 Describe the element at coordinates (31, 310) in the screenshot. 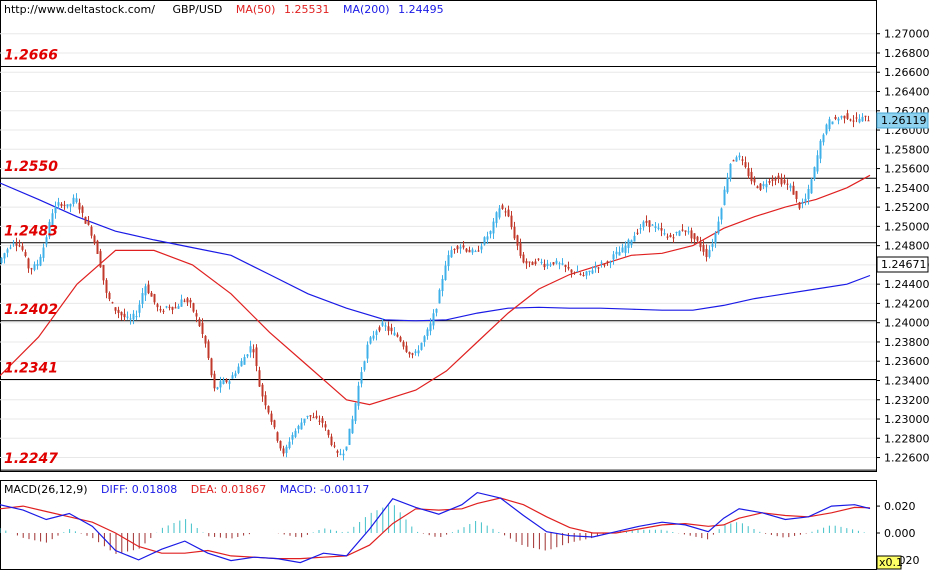

I see `level-label: 1.2402` at that location.